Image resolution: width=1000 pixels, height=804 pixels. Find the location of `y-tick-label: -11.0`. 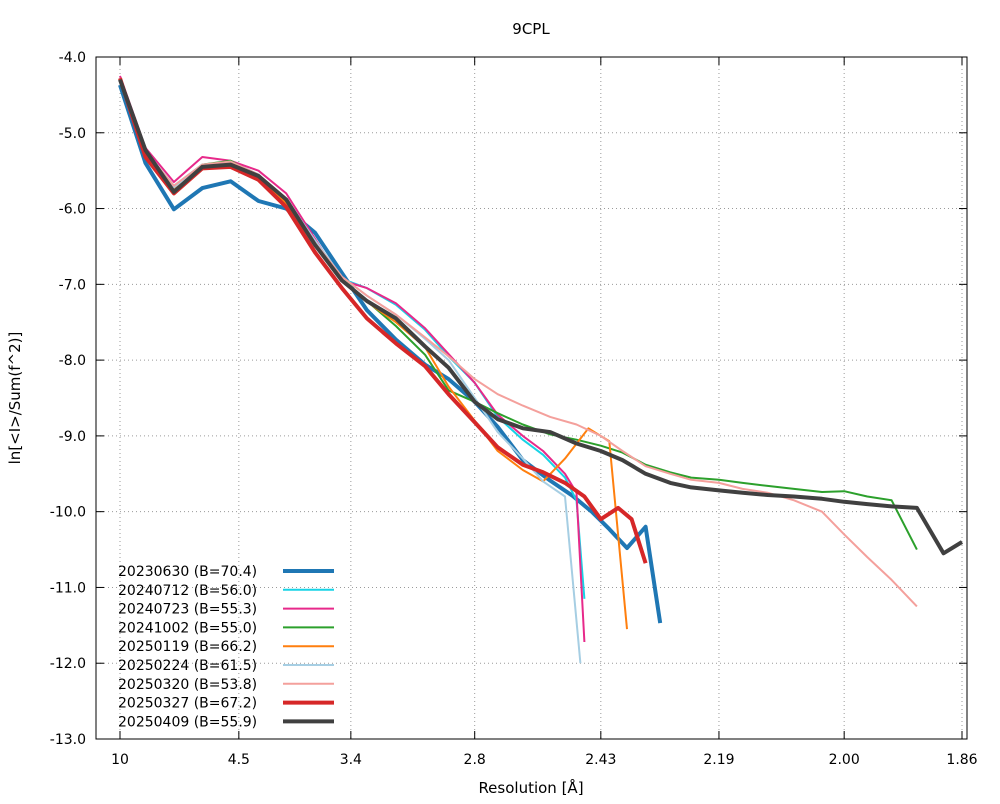

y-tick-label: -11.0 is located at coordinates (68, 588).